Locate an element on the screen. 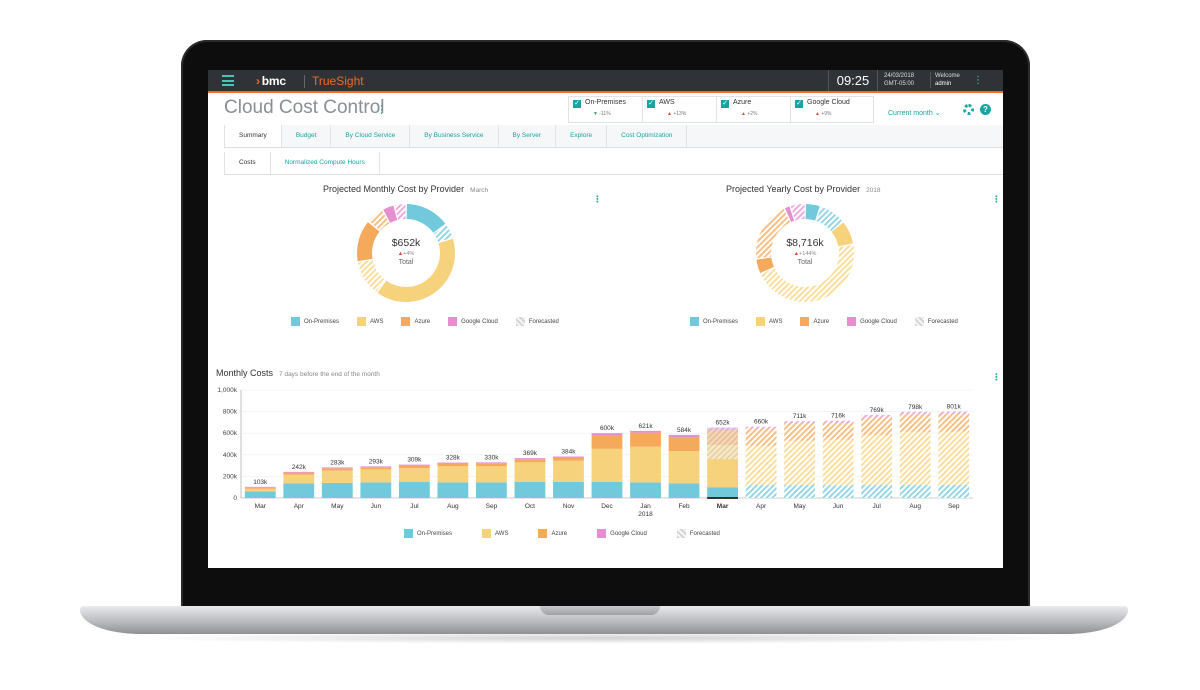 The height and width of the screenshot is (690, 1200). filter-azure: ✓ Azure ▲ +2% is located at coordinates (754, 109).